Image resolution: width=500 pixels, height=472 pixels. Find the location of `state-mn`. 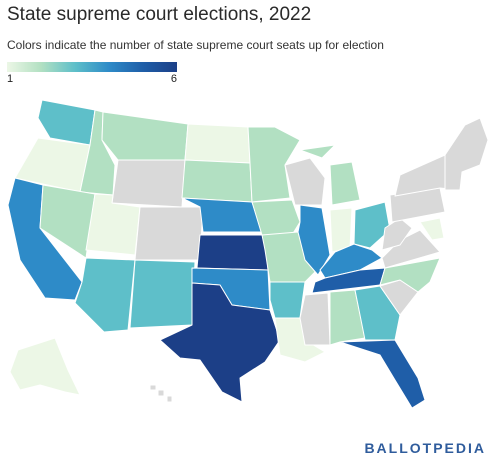

state-mn is located at coordinates (274, 164).